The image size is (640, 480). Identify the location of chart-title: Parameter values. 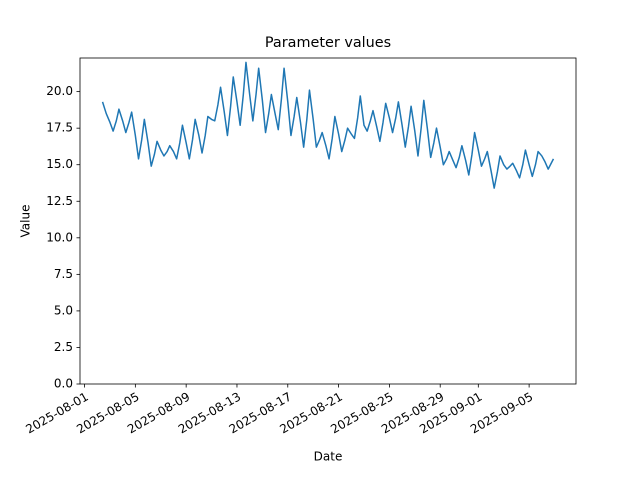
(328, 43).